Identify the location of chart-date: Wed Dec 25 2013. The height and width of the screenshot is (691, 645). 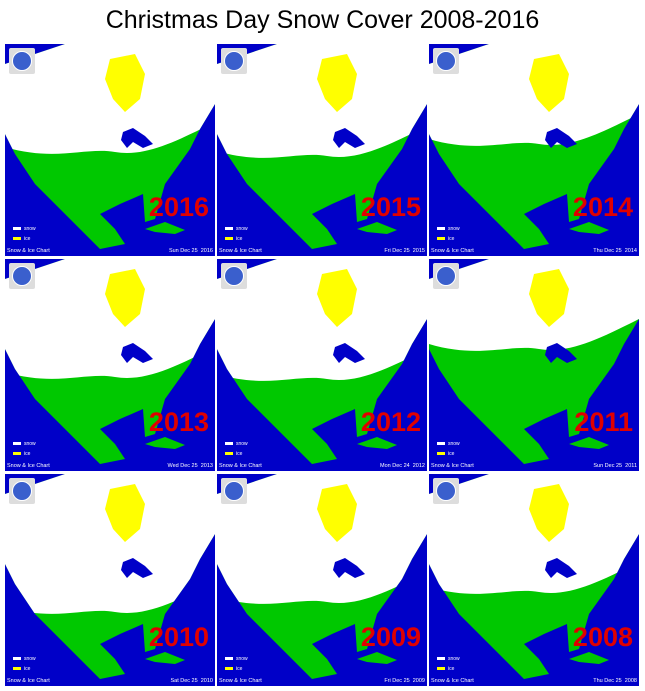
(190, 466).